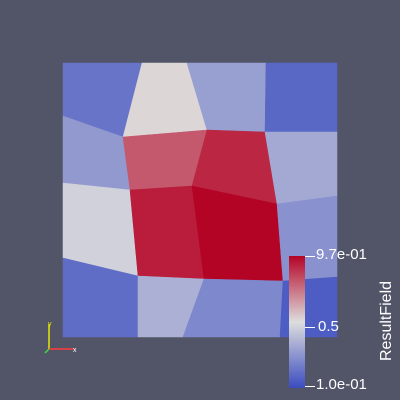 The height and width of the screenshot is (400, 400). I want to click on colorbar-min-tick, so click(310, 386).